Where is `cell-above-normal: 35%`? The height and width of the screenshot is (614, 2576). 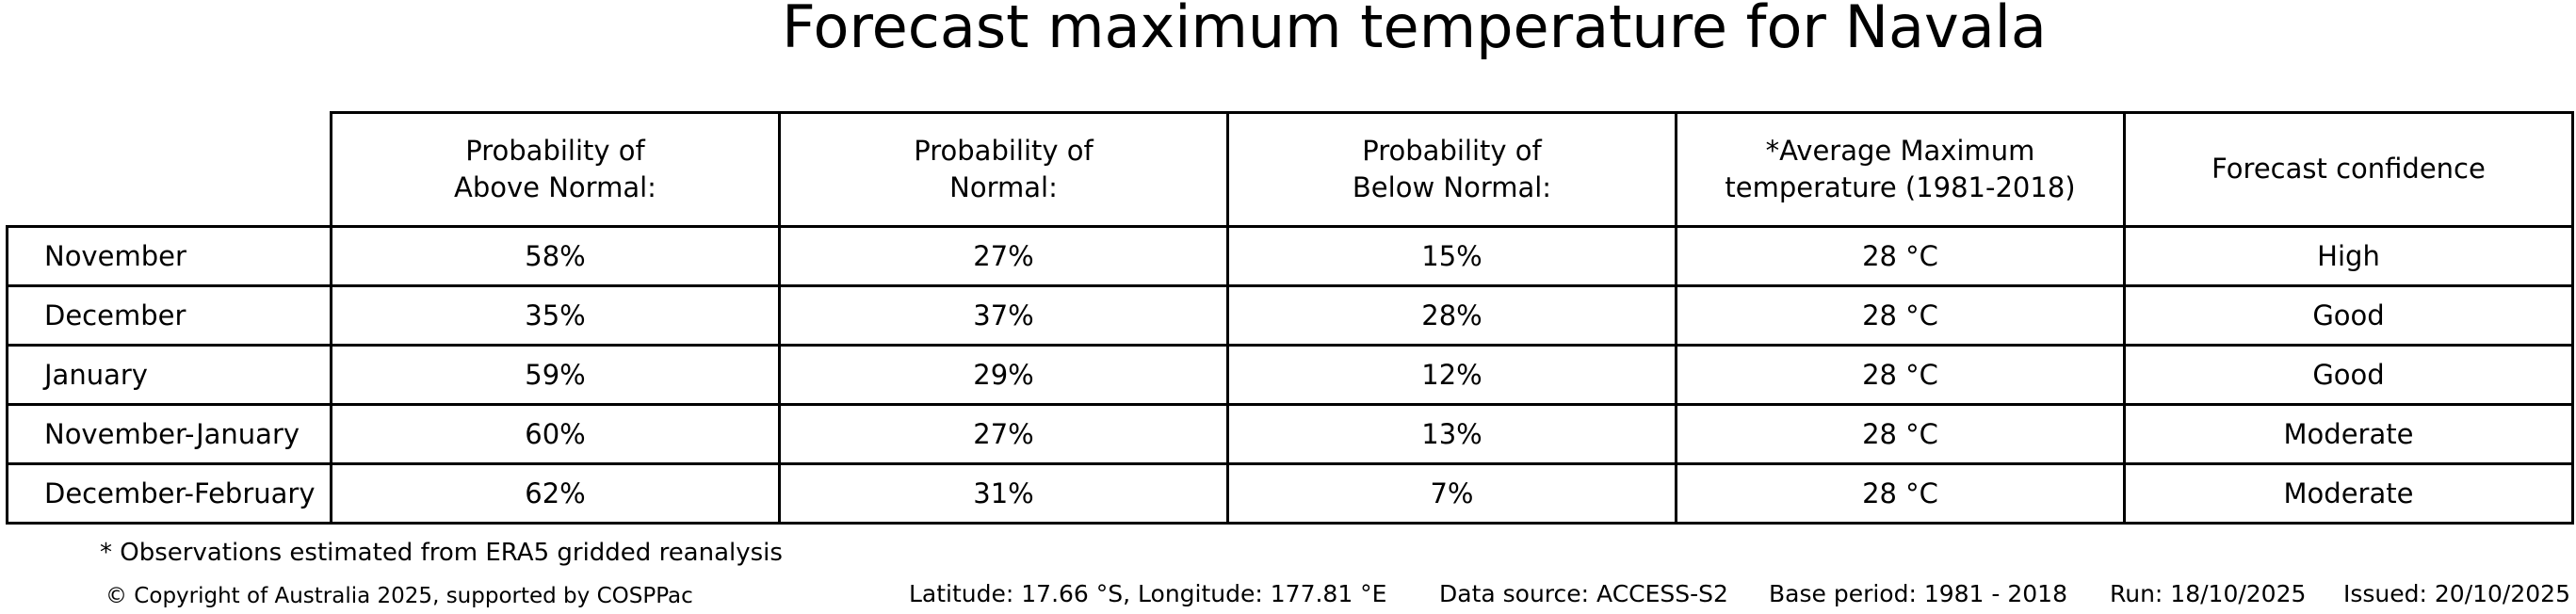
cell-above-normal: 35% is located at coordinates (555, 315).